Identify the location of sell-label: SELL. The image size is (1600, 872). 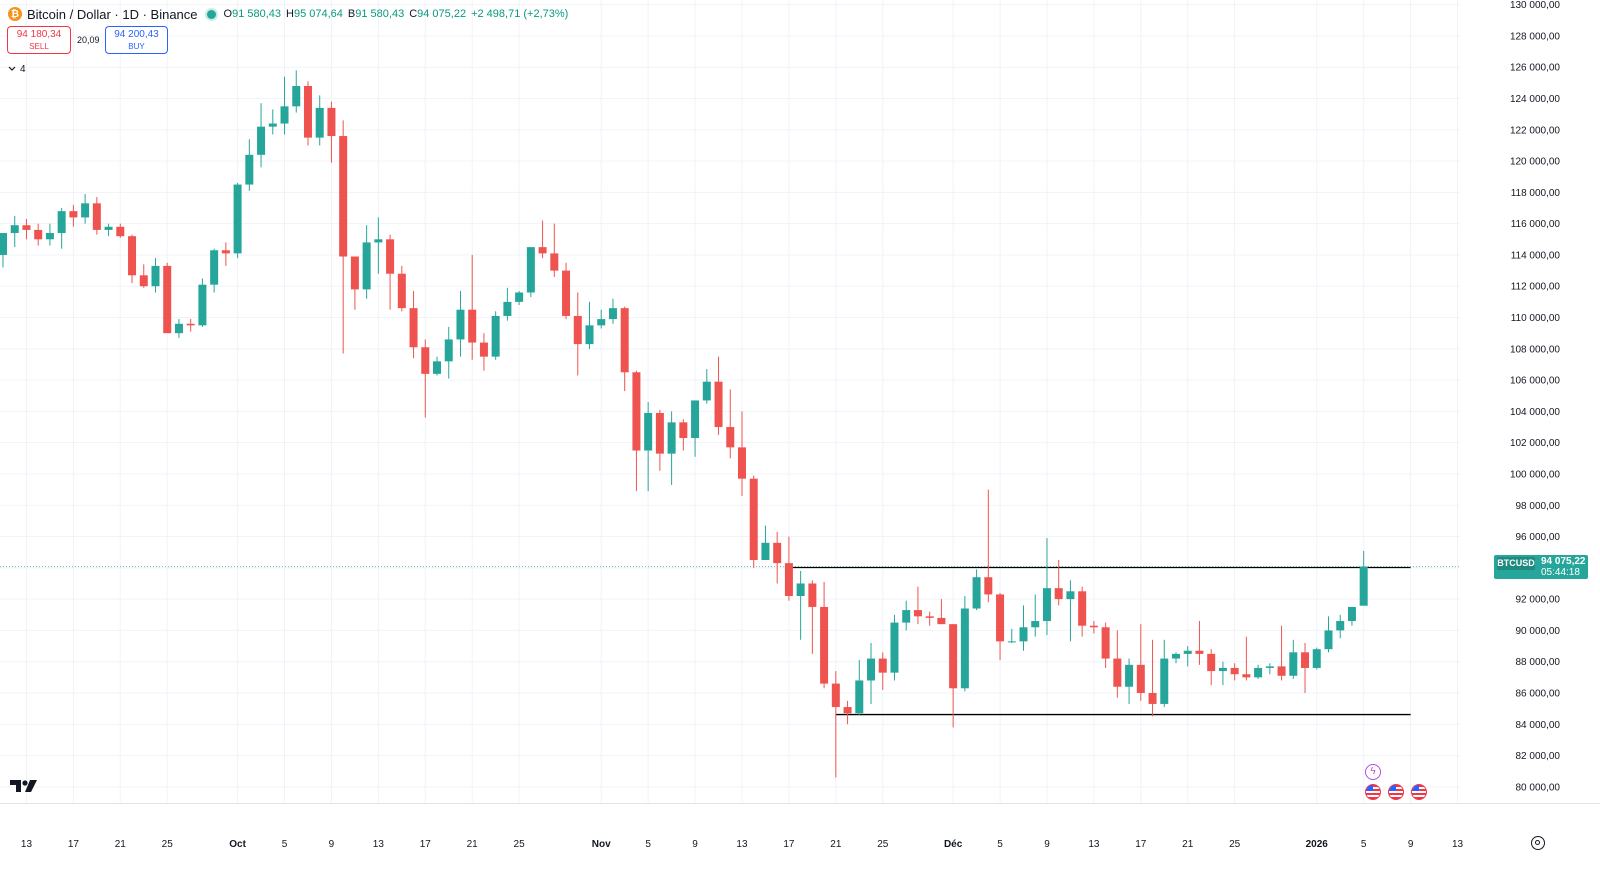
(39, 46).